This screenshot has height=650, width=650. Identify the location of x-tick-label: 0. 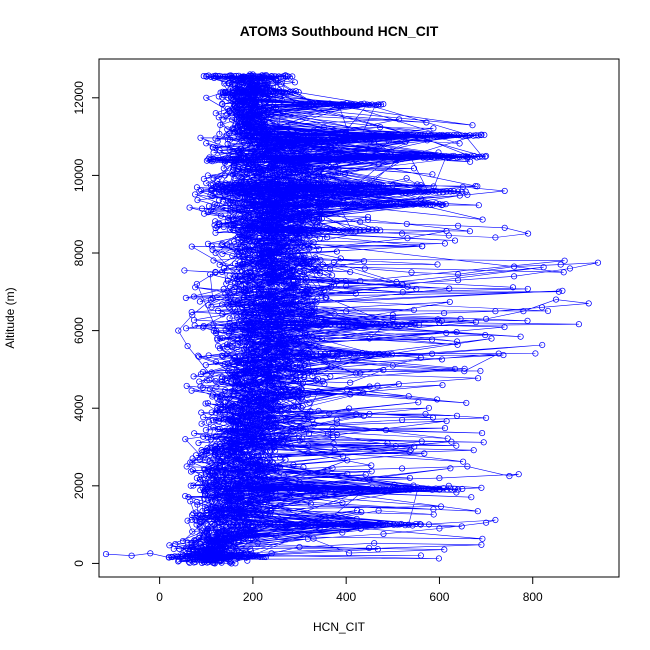
(159, 597).